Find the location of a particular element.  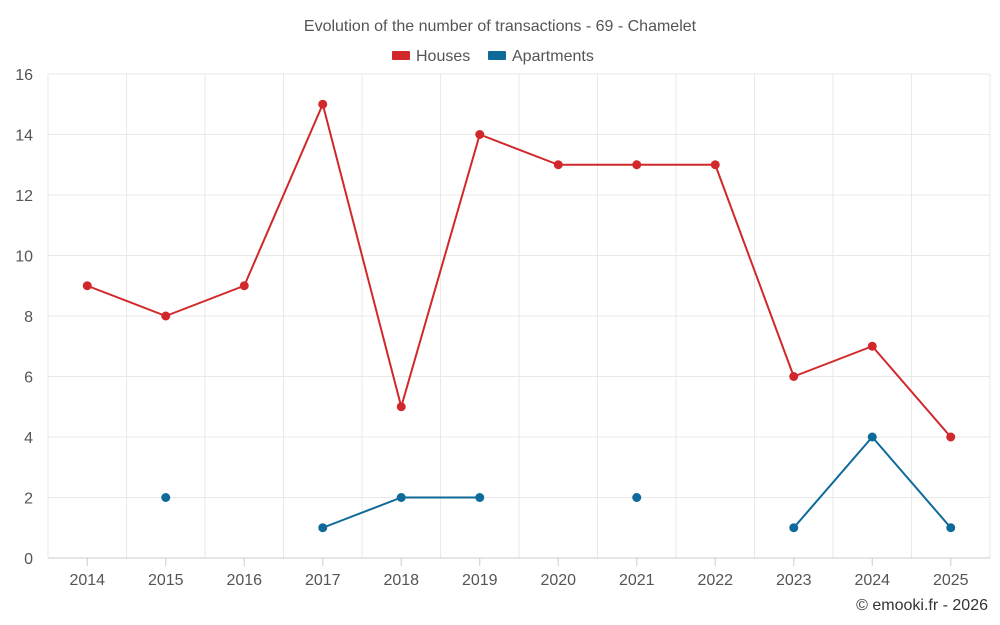

y-tick-label: 14 is located at coordinates (24, 136).